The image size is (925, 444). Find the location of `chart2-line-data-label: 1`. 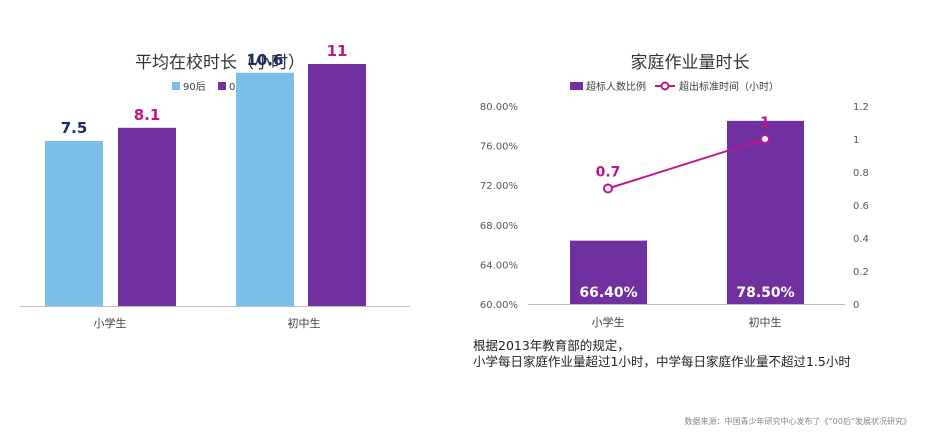

chart2-line-data-label: 1 is located at coordinates (765, 123).